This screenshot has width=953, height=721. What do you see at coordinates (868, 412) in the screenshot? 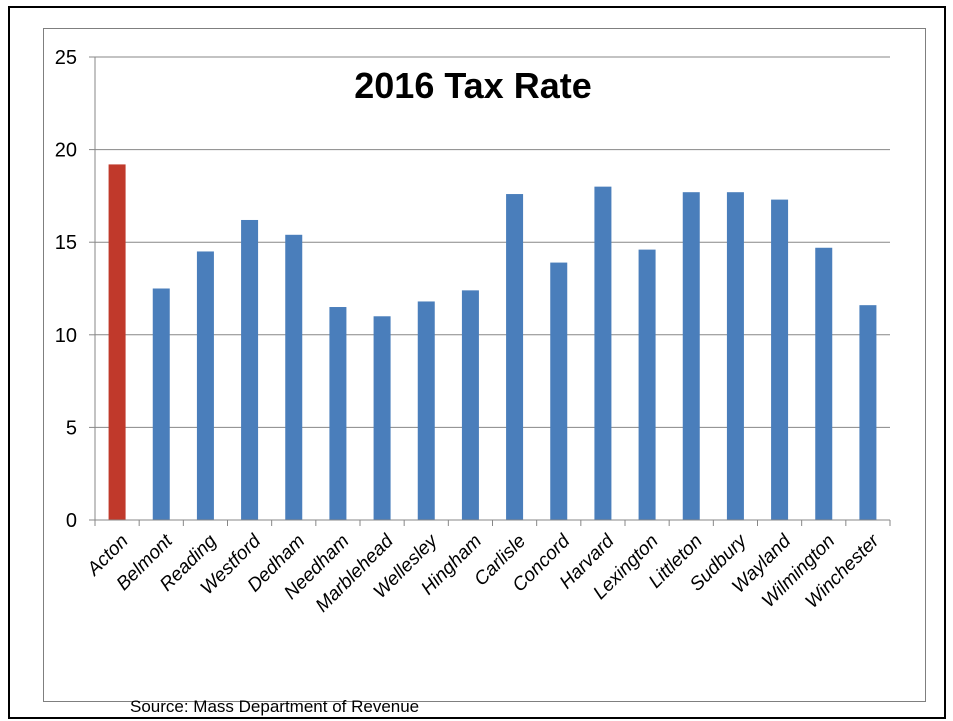
I see `bar-winchester` at bounding box center [868, 412].